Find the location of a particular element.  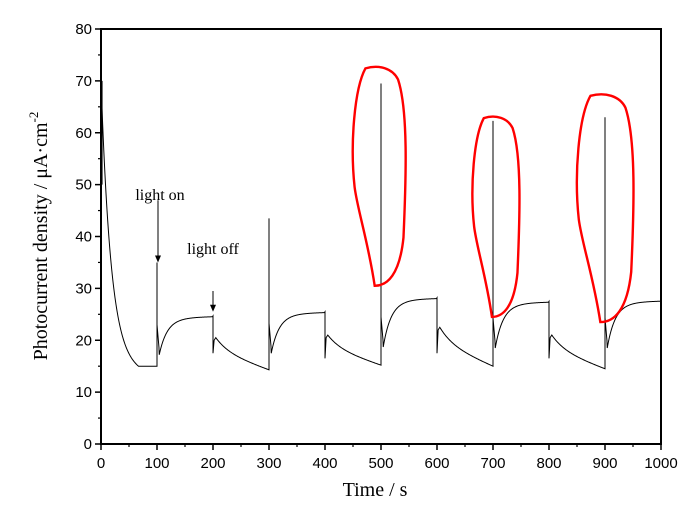

annotation-light-off: light off is located at coordinates (213, 249).